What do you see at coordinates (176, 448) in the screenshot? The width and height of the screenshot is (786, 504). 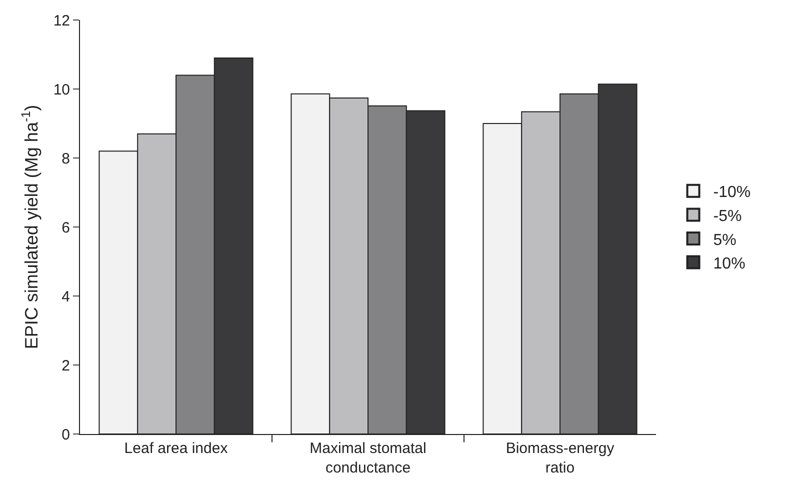 I see `x-tick-label: Leaf area index` at bounding box center [176, 448].